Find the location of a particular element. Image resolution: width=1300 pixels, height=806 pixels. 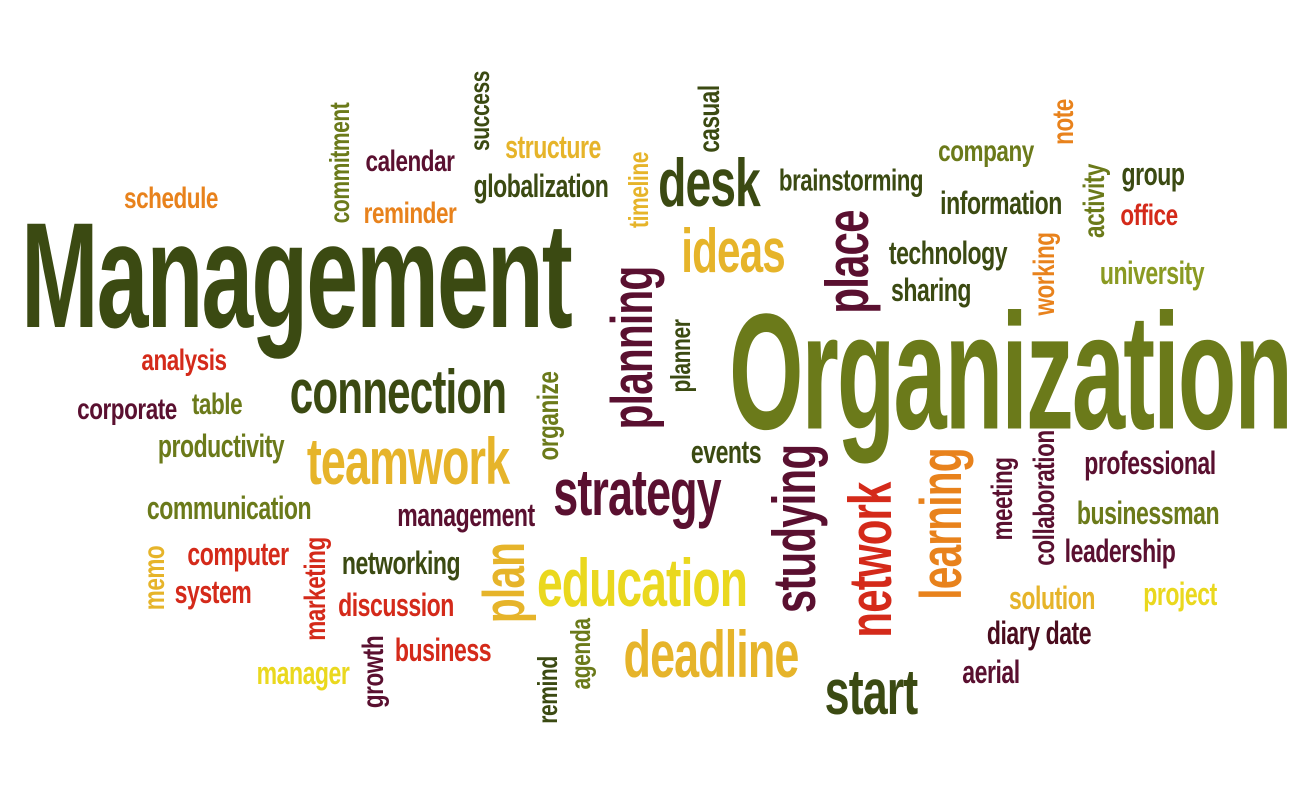

cloud-word-solution: solution is located at coordinates (1052, 598).